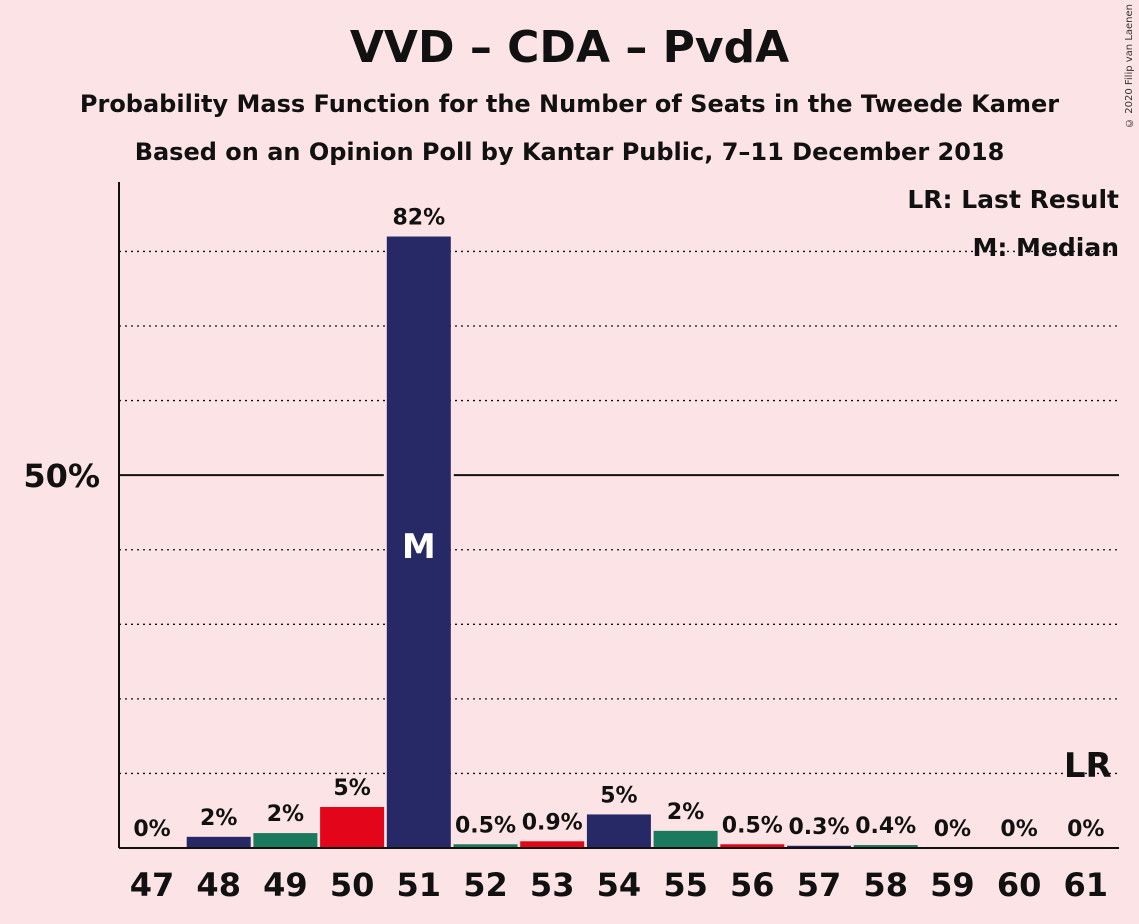  Describe the element at coordinates (685, 885) in the screenshot. I see `x-tick-label-55: 55` at that location.